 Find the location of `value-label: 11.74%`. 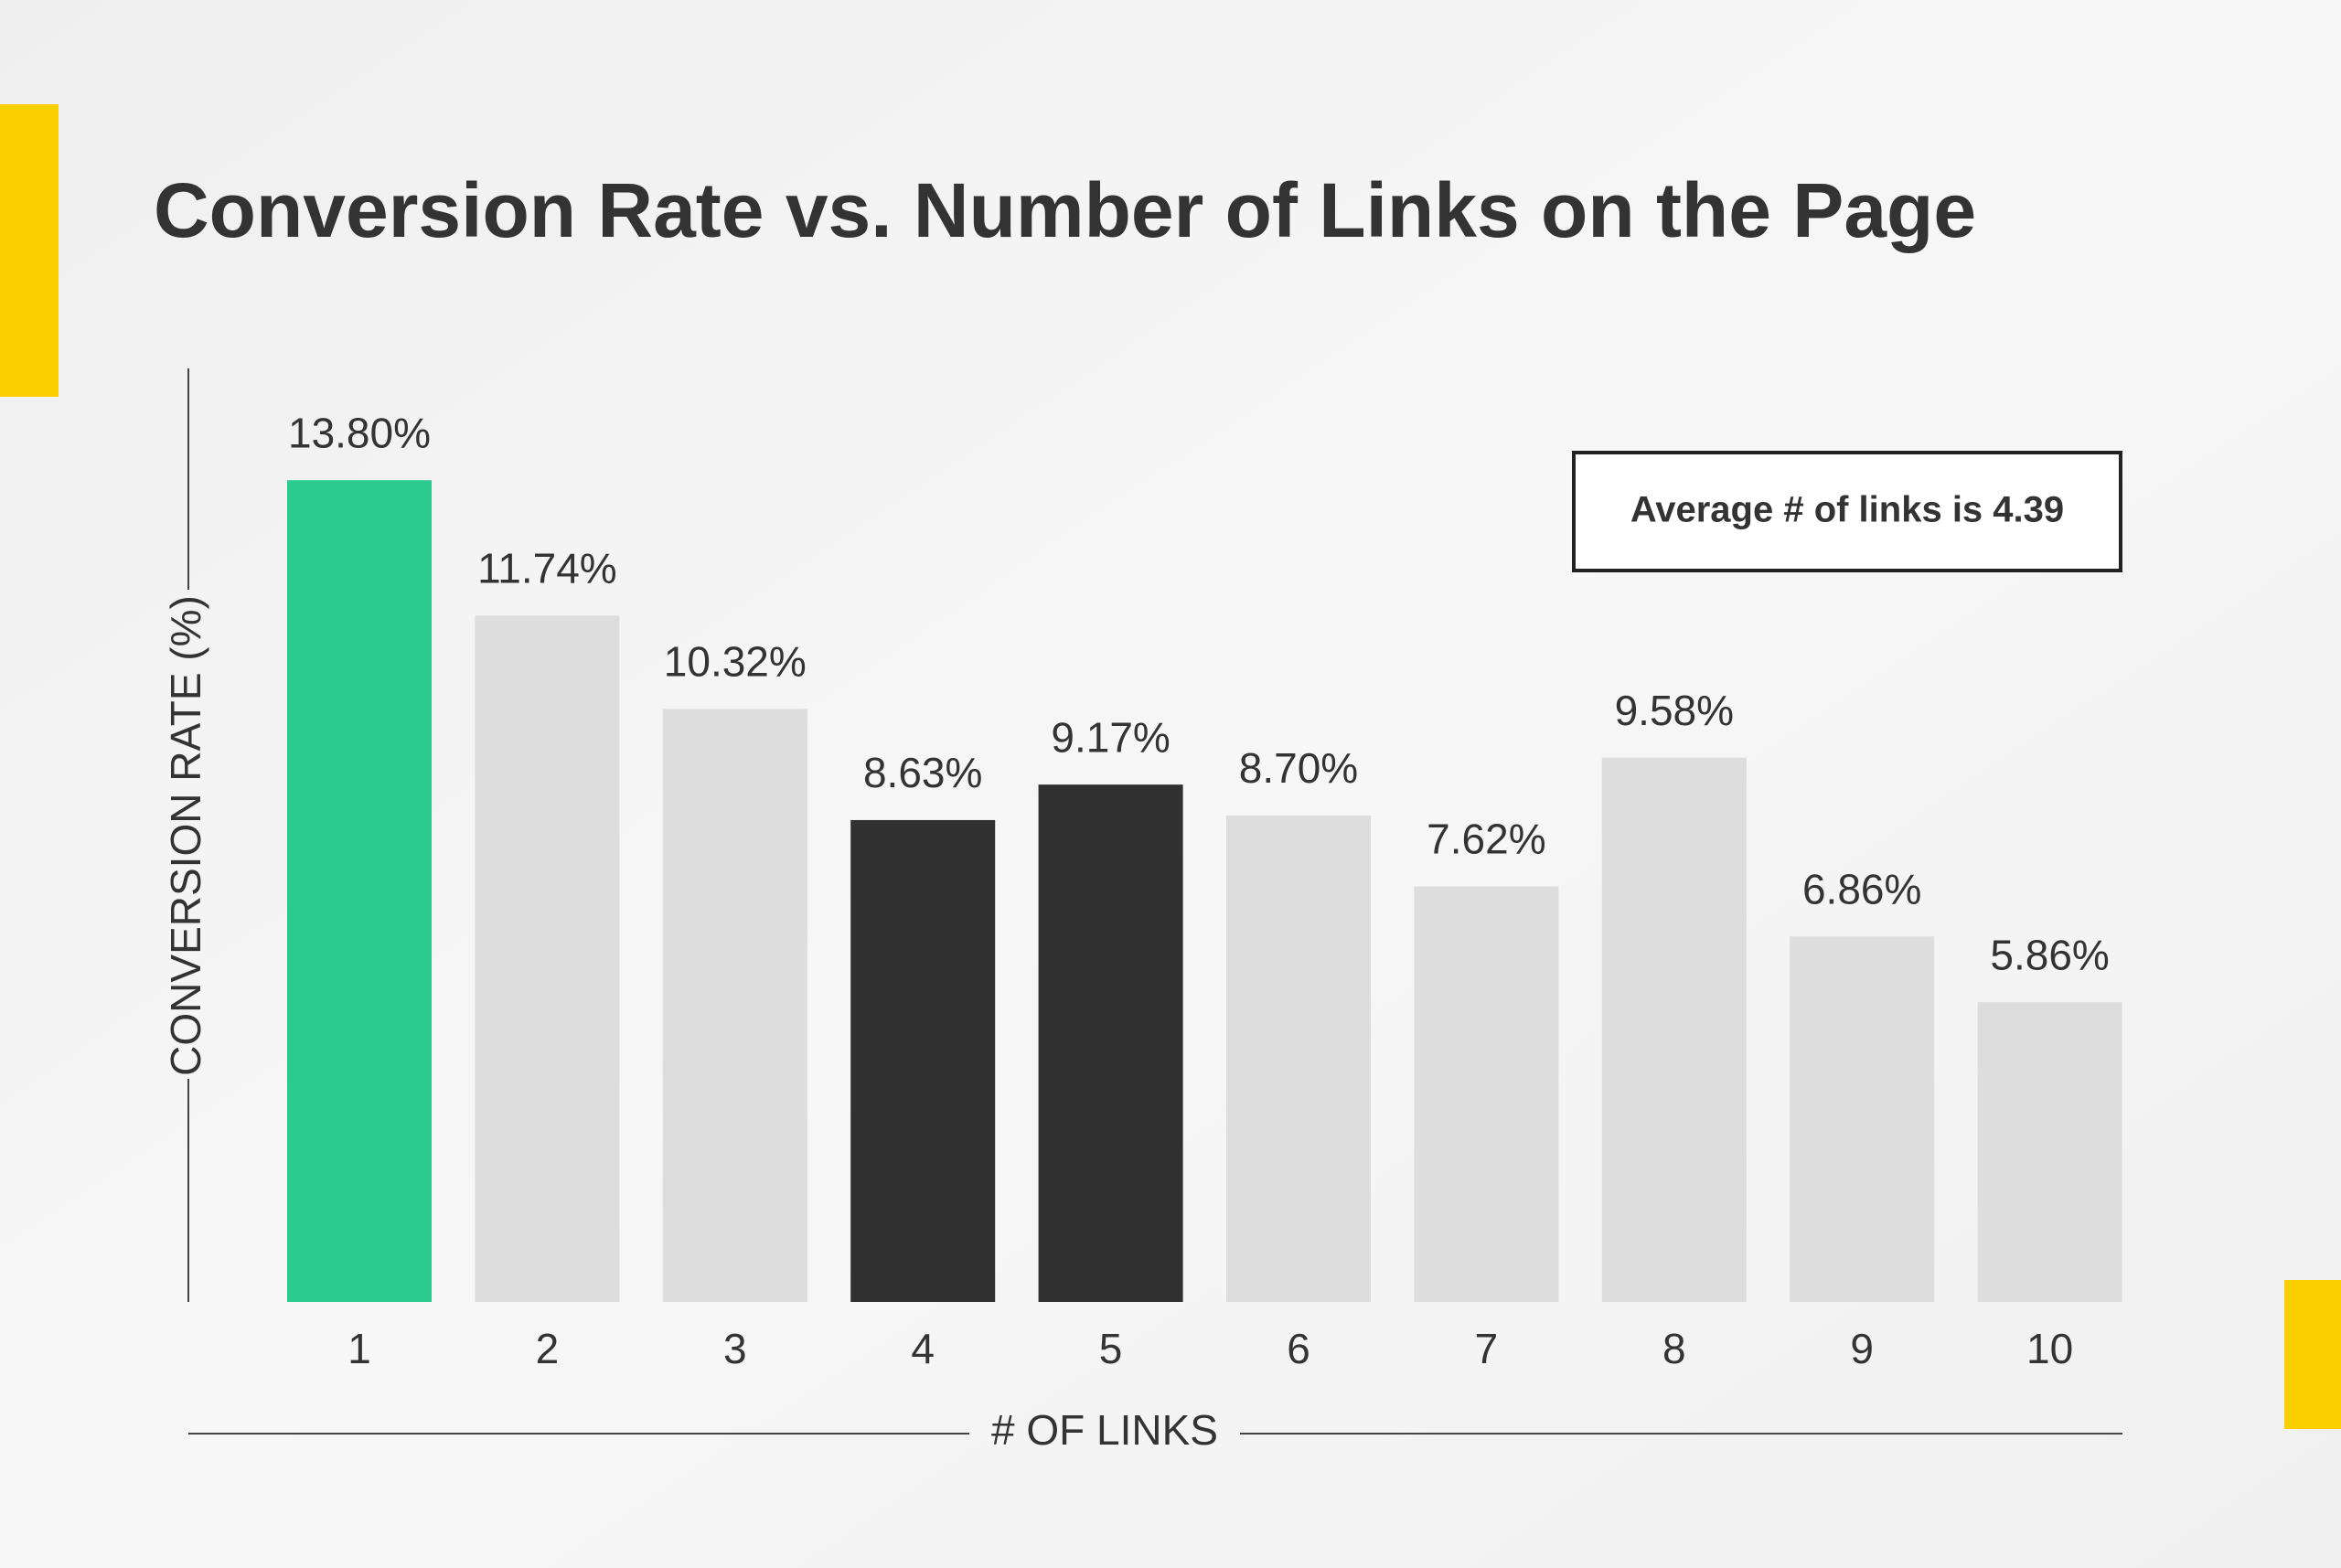

value-label: 11.74% is located at coordinates (547, 568).